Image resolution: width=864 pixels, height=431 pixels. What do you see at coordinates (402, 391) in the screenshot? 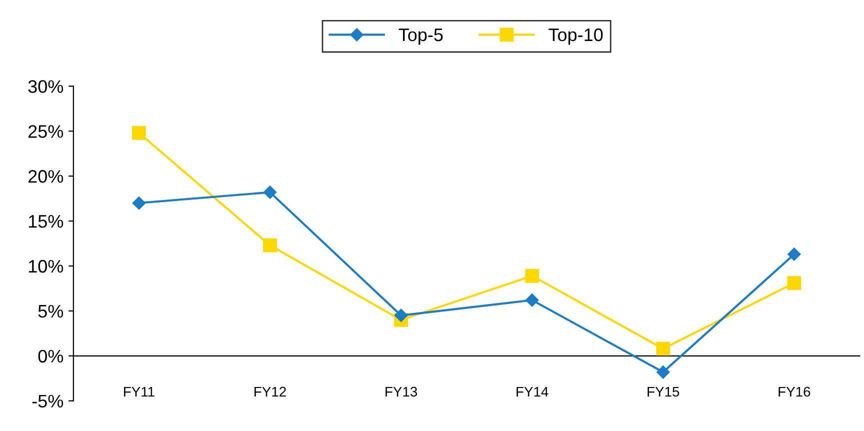
I see `x-tick-label: FY13` at bounding box center [402, 391].